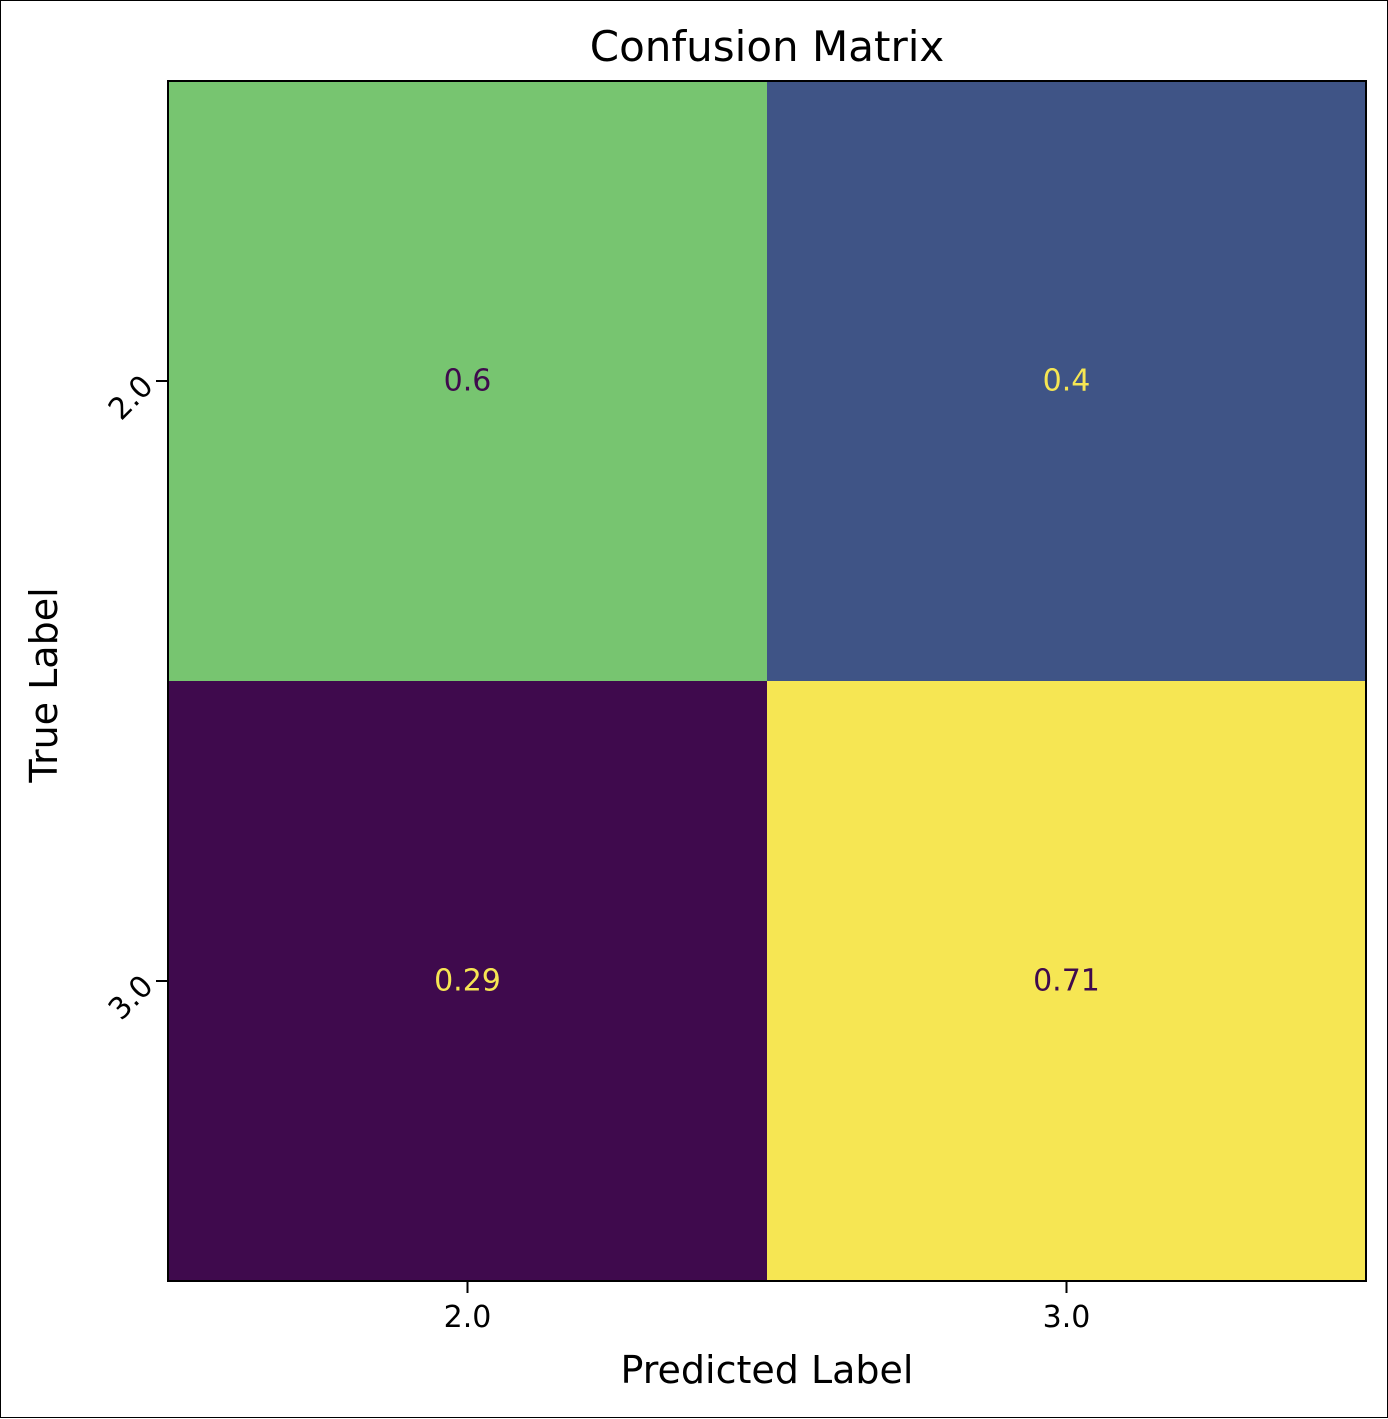 Image resolution: width=1388 pixels, height=1419 pixels. I want to click on y-axis-ticks: 2.0 3.0, so click(135, 698).